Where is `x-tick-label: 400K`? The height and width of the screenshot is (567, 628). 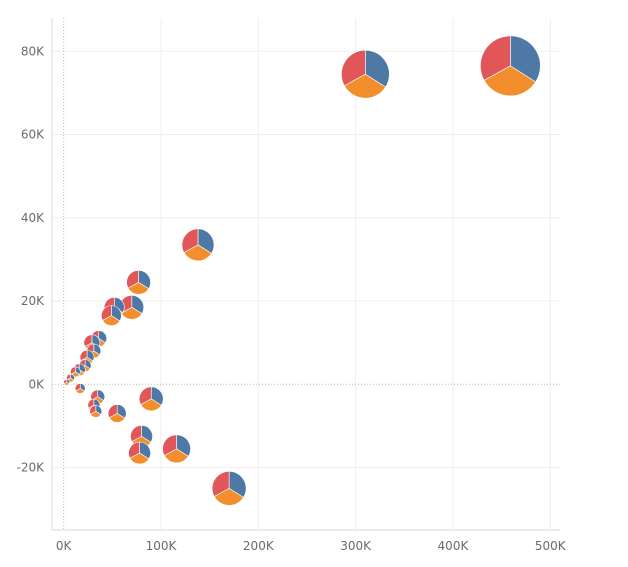
x-tick-label: 400K is located at coordinates (454, 546).